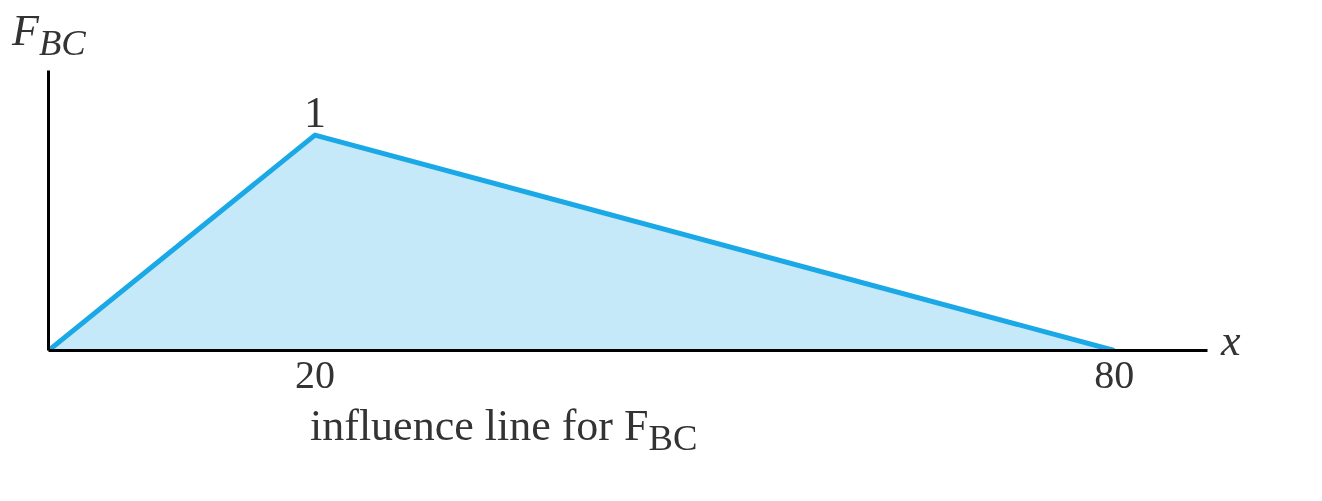 The width and height of the screenshot is (1322, 501). I want to click on data-label: 1, so click(314, 113).